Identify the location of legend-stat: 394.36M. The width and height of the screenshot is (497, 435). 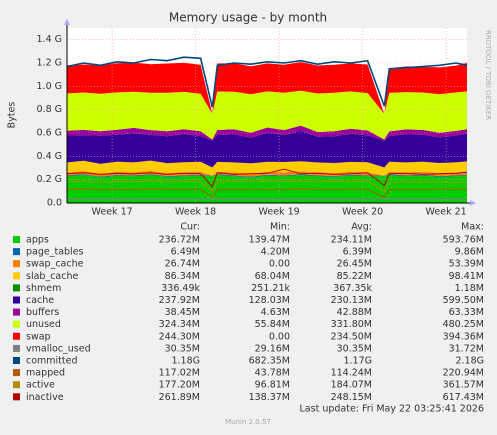
(463, 336).